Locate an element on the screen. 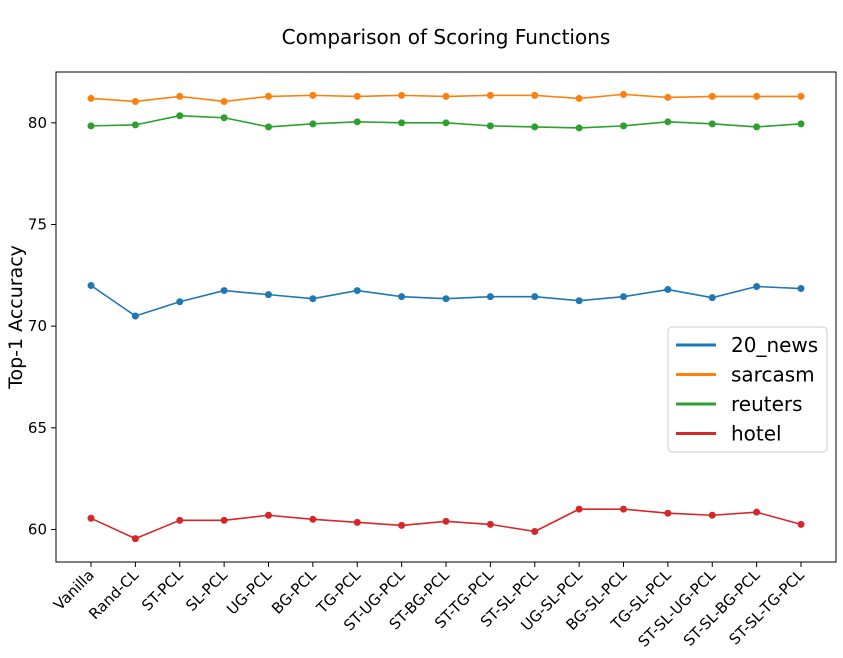 The image size is (843, 658). legend-box is located at coordinates (747, 389).